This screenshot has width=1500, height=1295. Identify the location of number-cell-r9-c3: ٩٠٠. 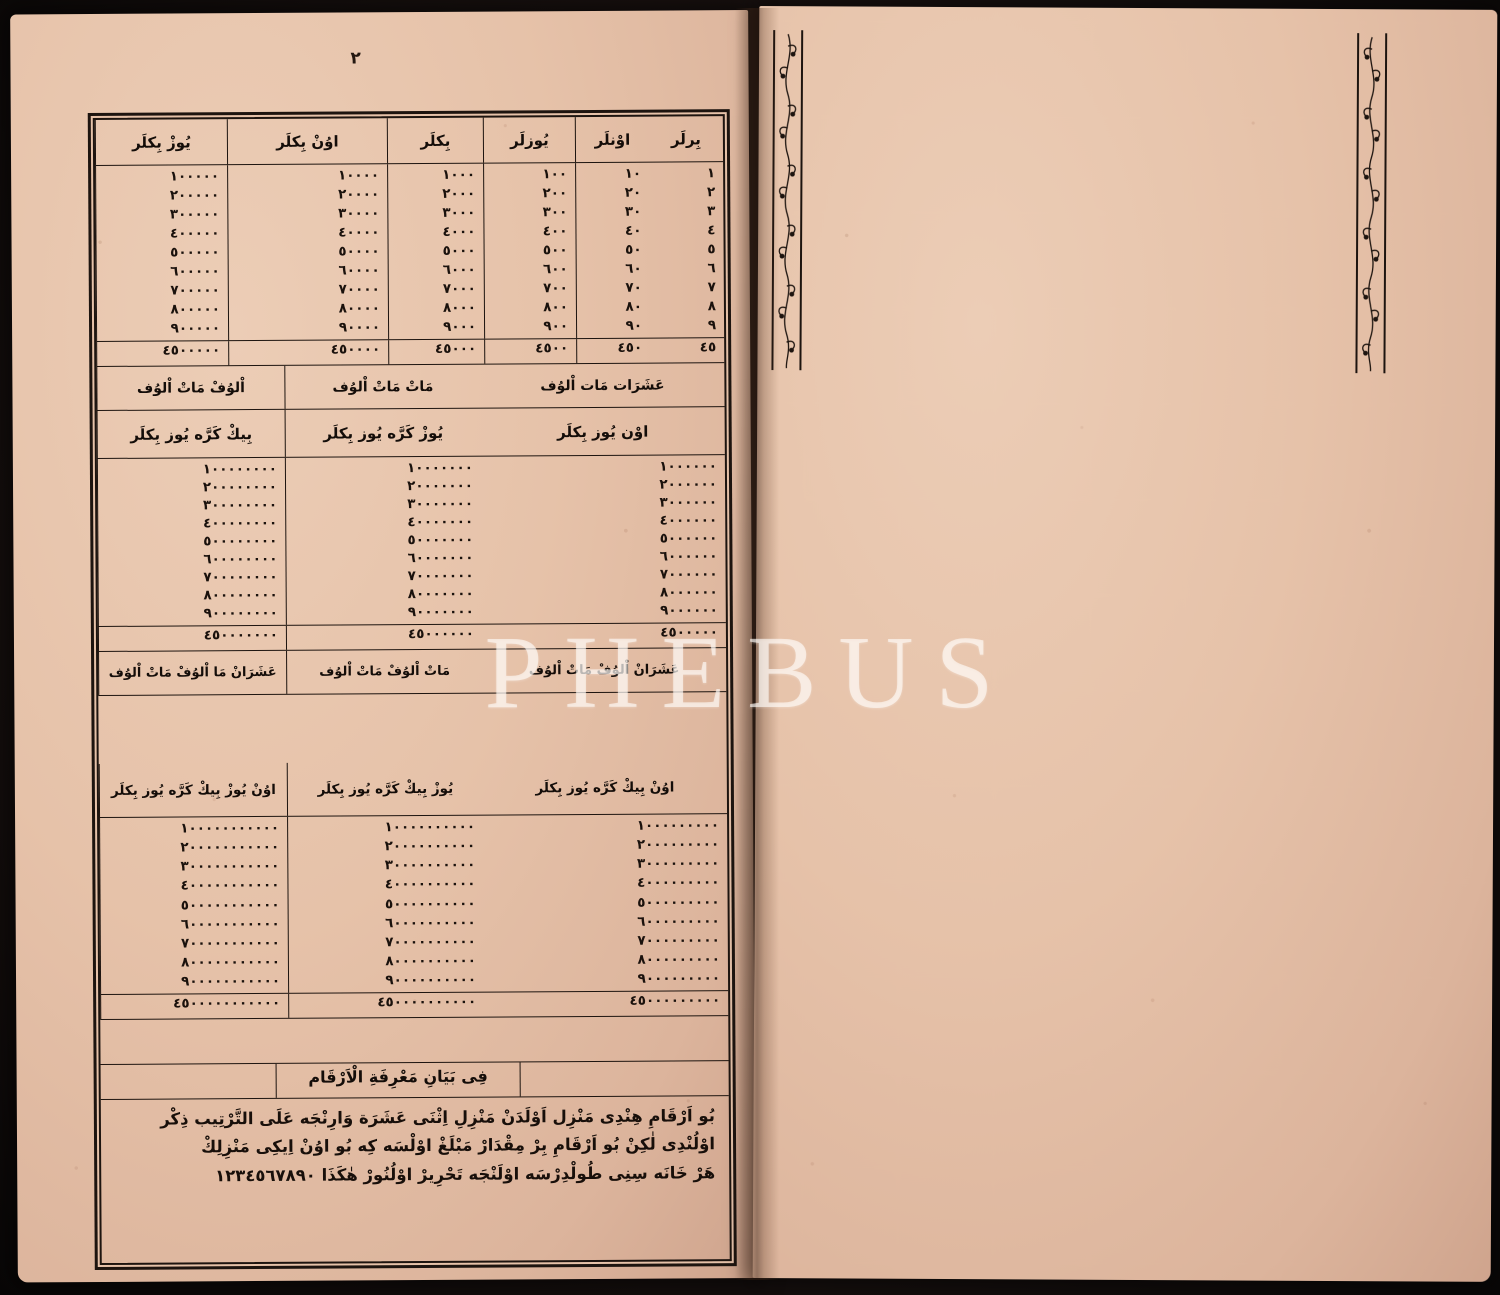
(556, 326).